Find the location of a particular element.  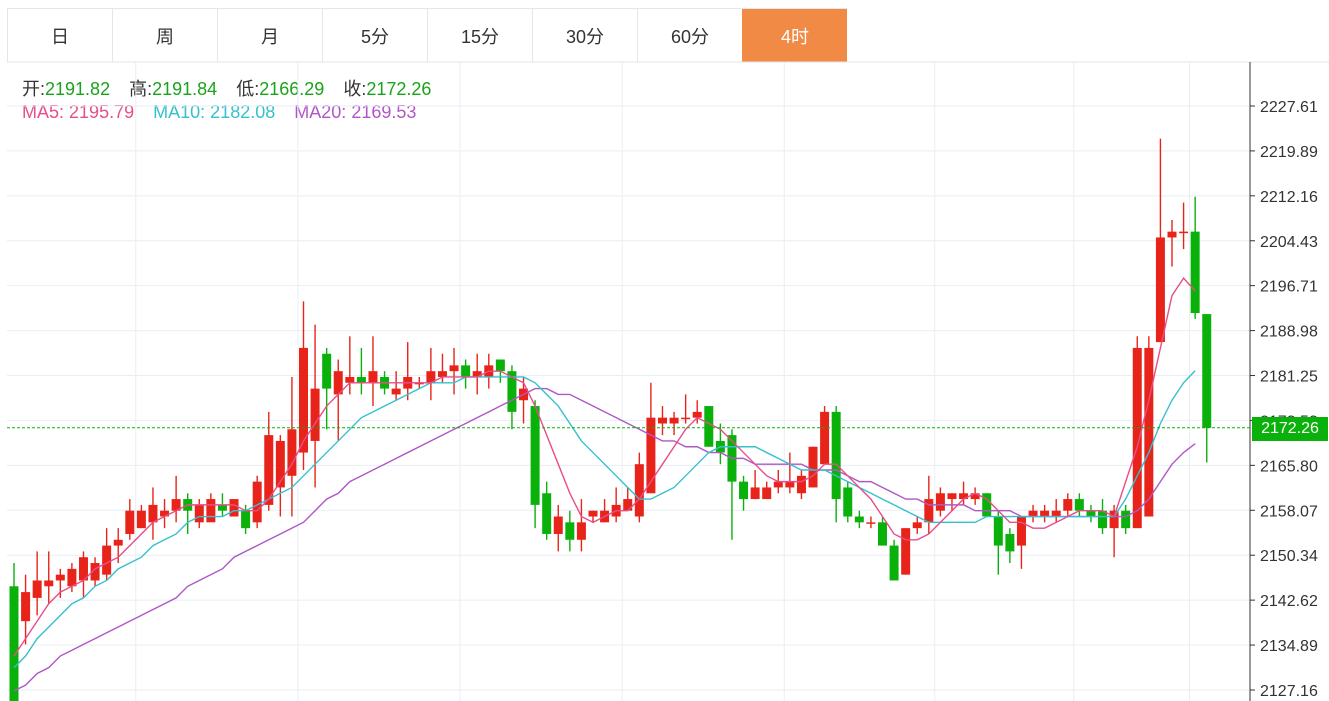

tab-2: 月 is located at coordinates (269, 35).